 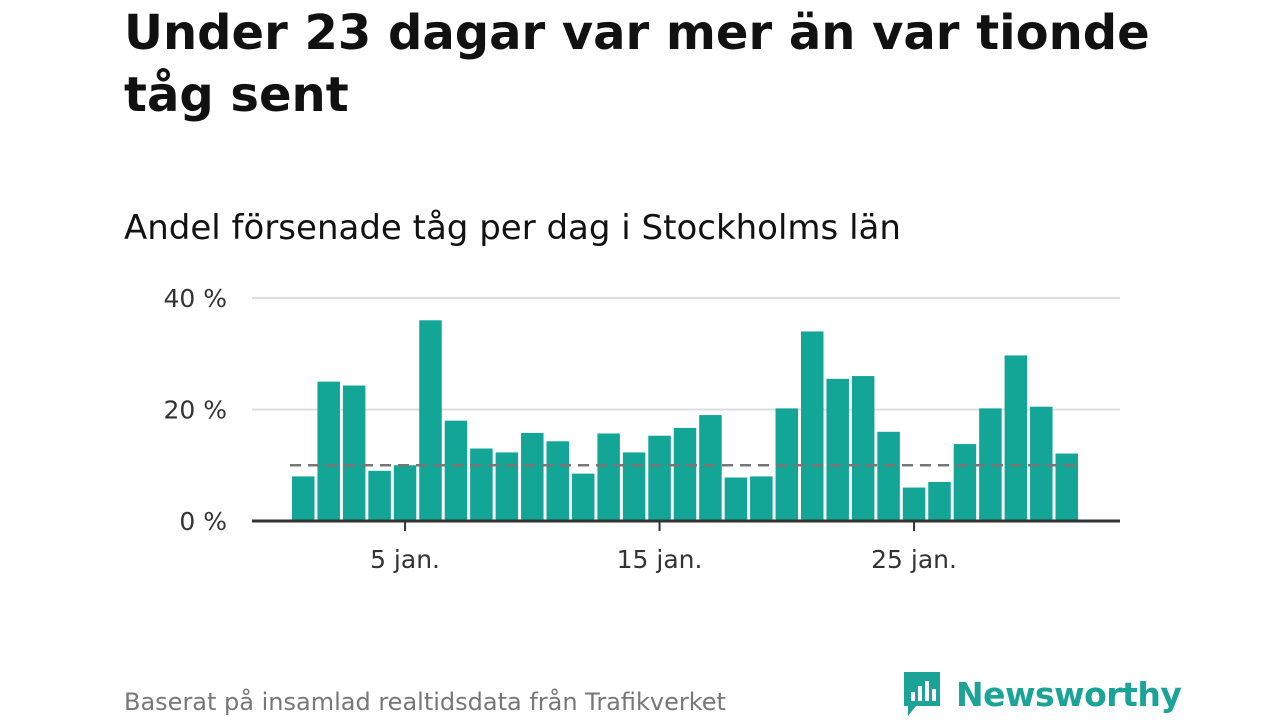 I want to click on x-tick-label: 25 jan., so click(x=914, y=559).